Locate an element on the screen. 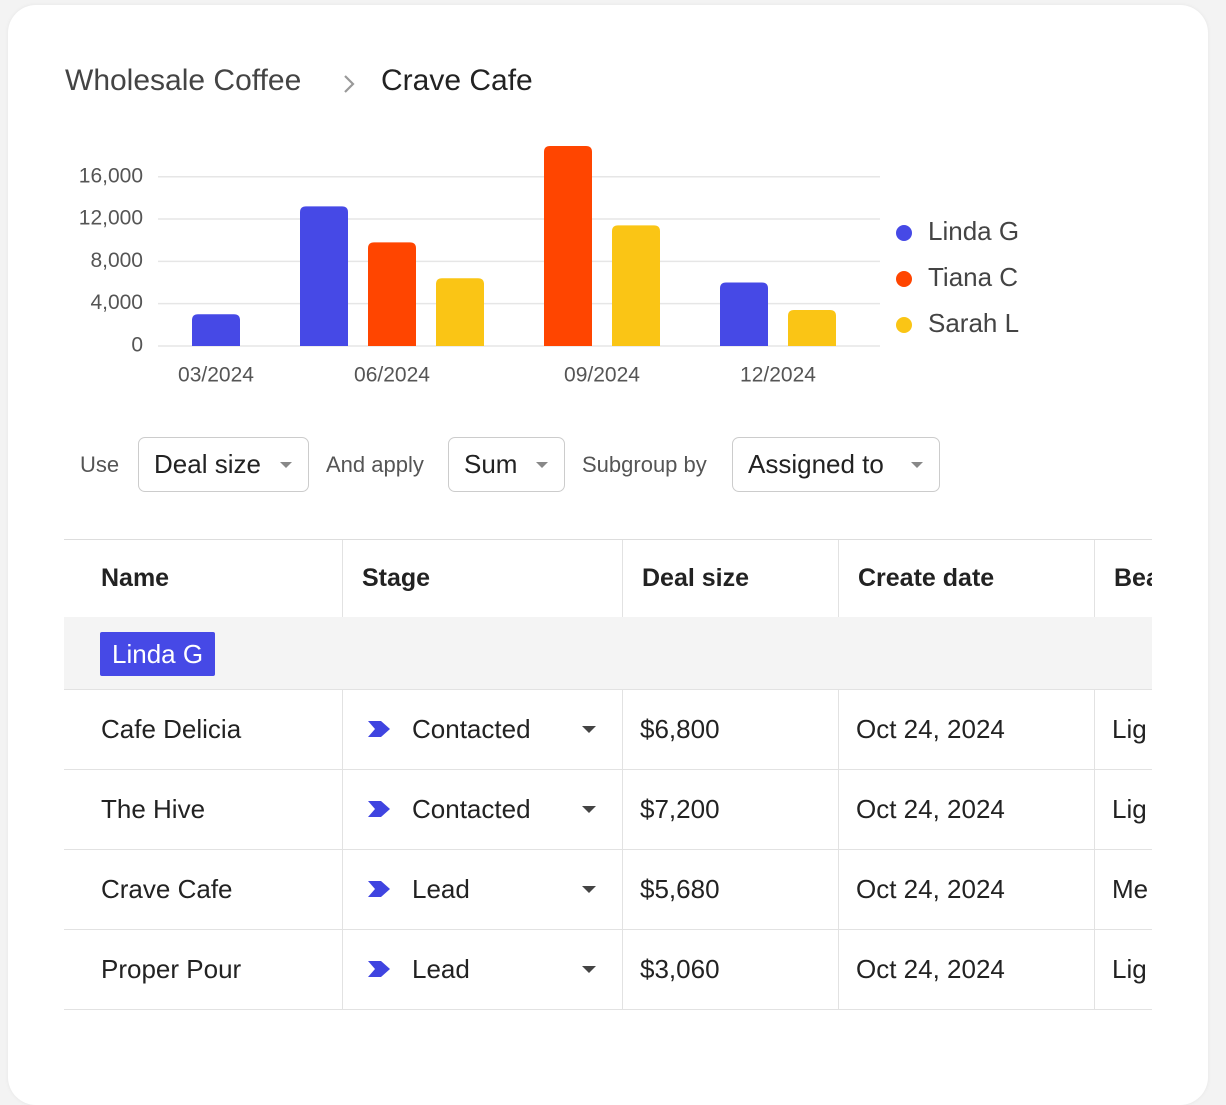 This screenshot has width=1226, height=1105. column-header: Create date is located at coordinates (967, 578).